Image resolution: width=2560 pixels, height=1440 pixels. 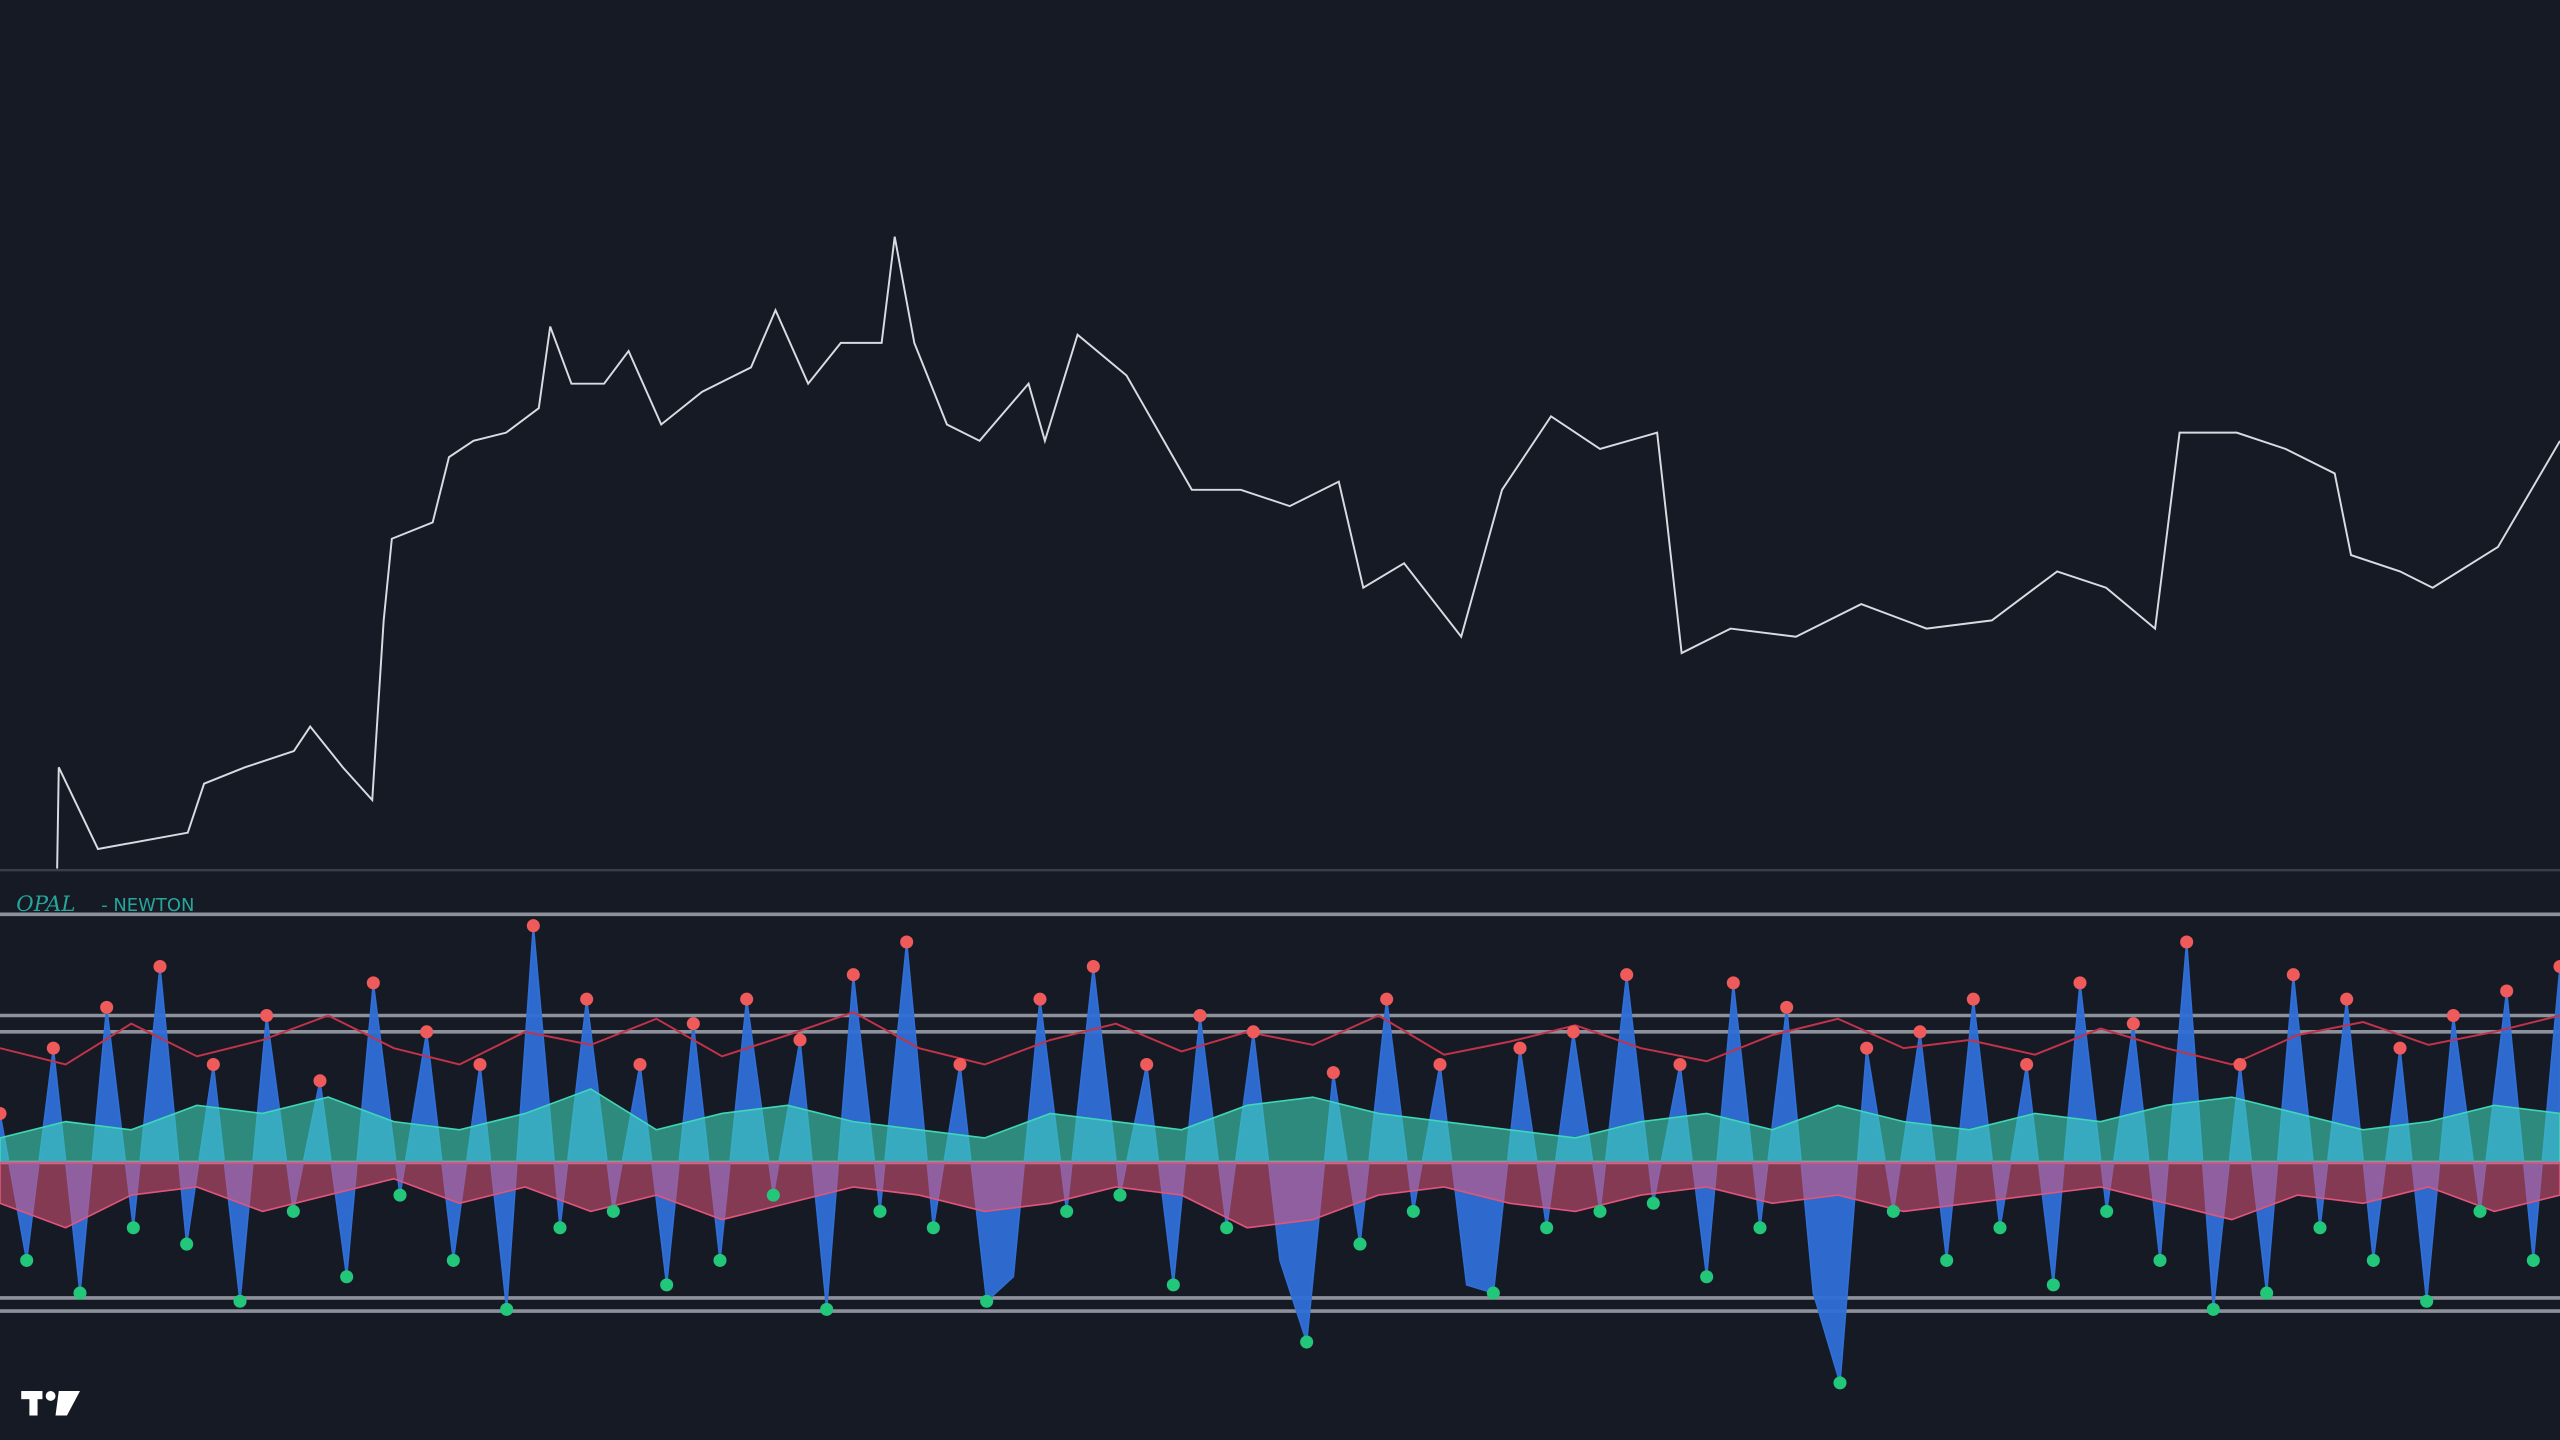 I want to click on indicator-variant: - NEWTON, so click(x=147, y=905).